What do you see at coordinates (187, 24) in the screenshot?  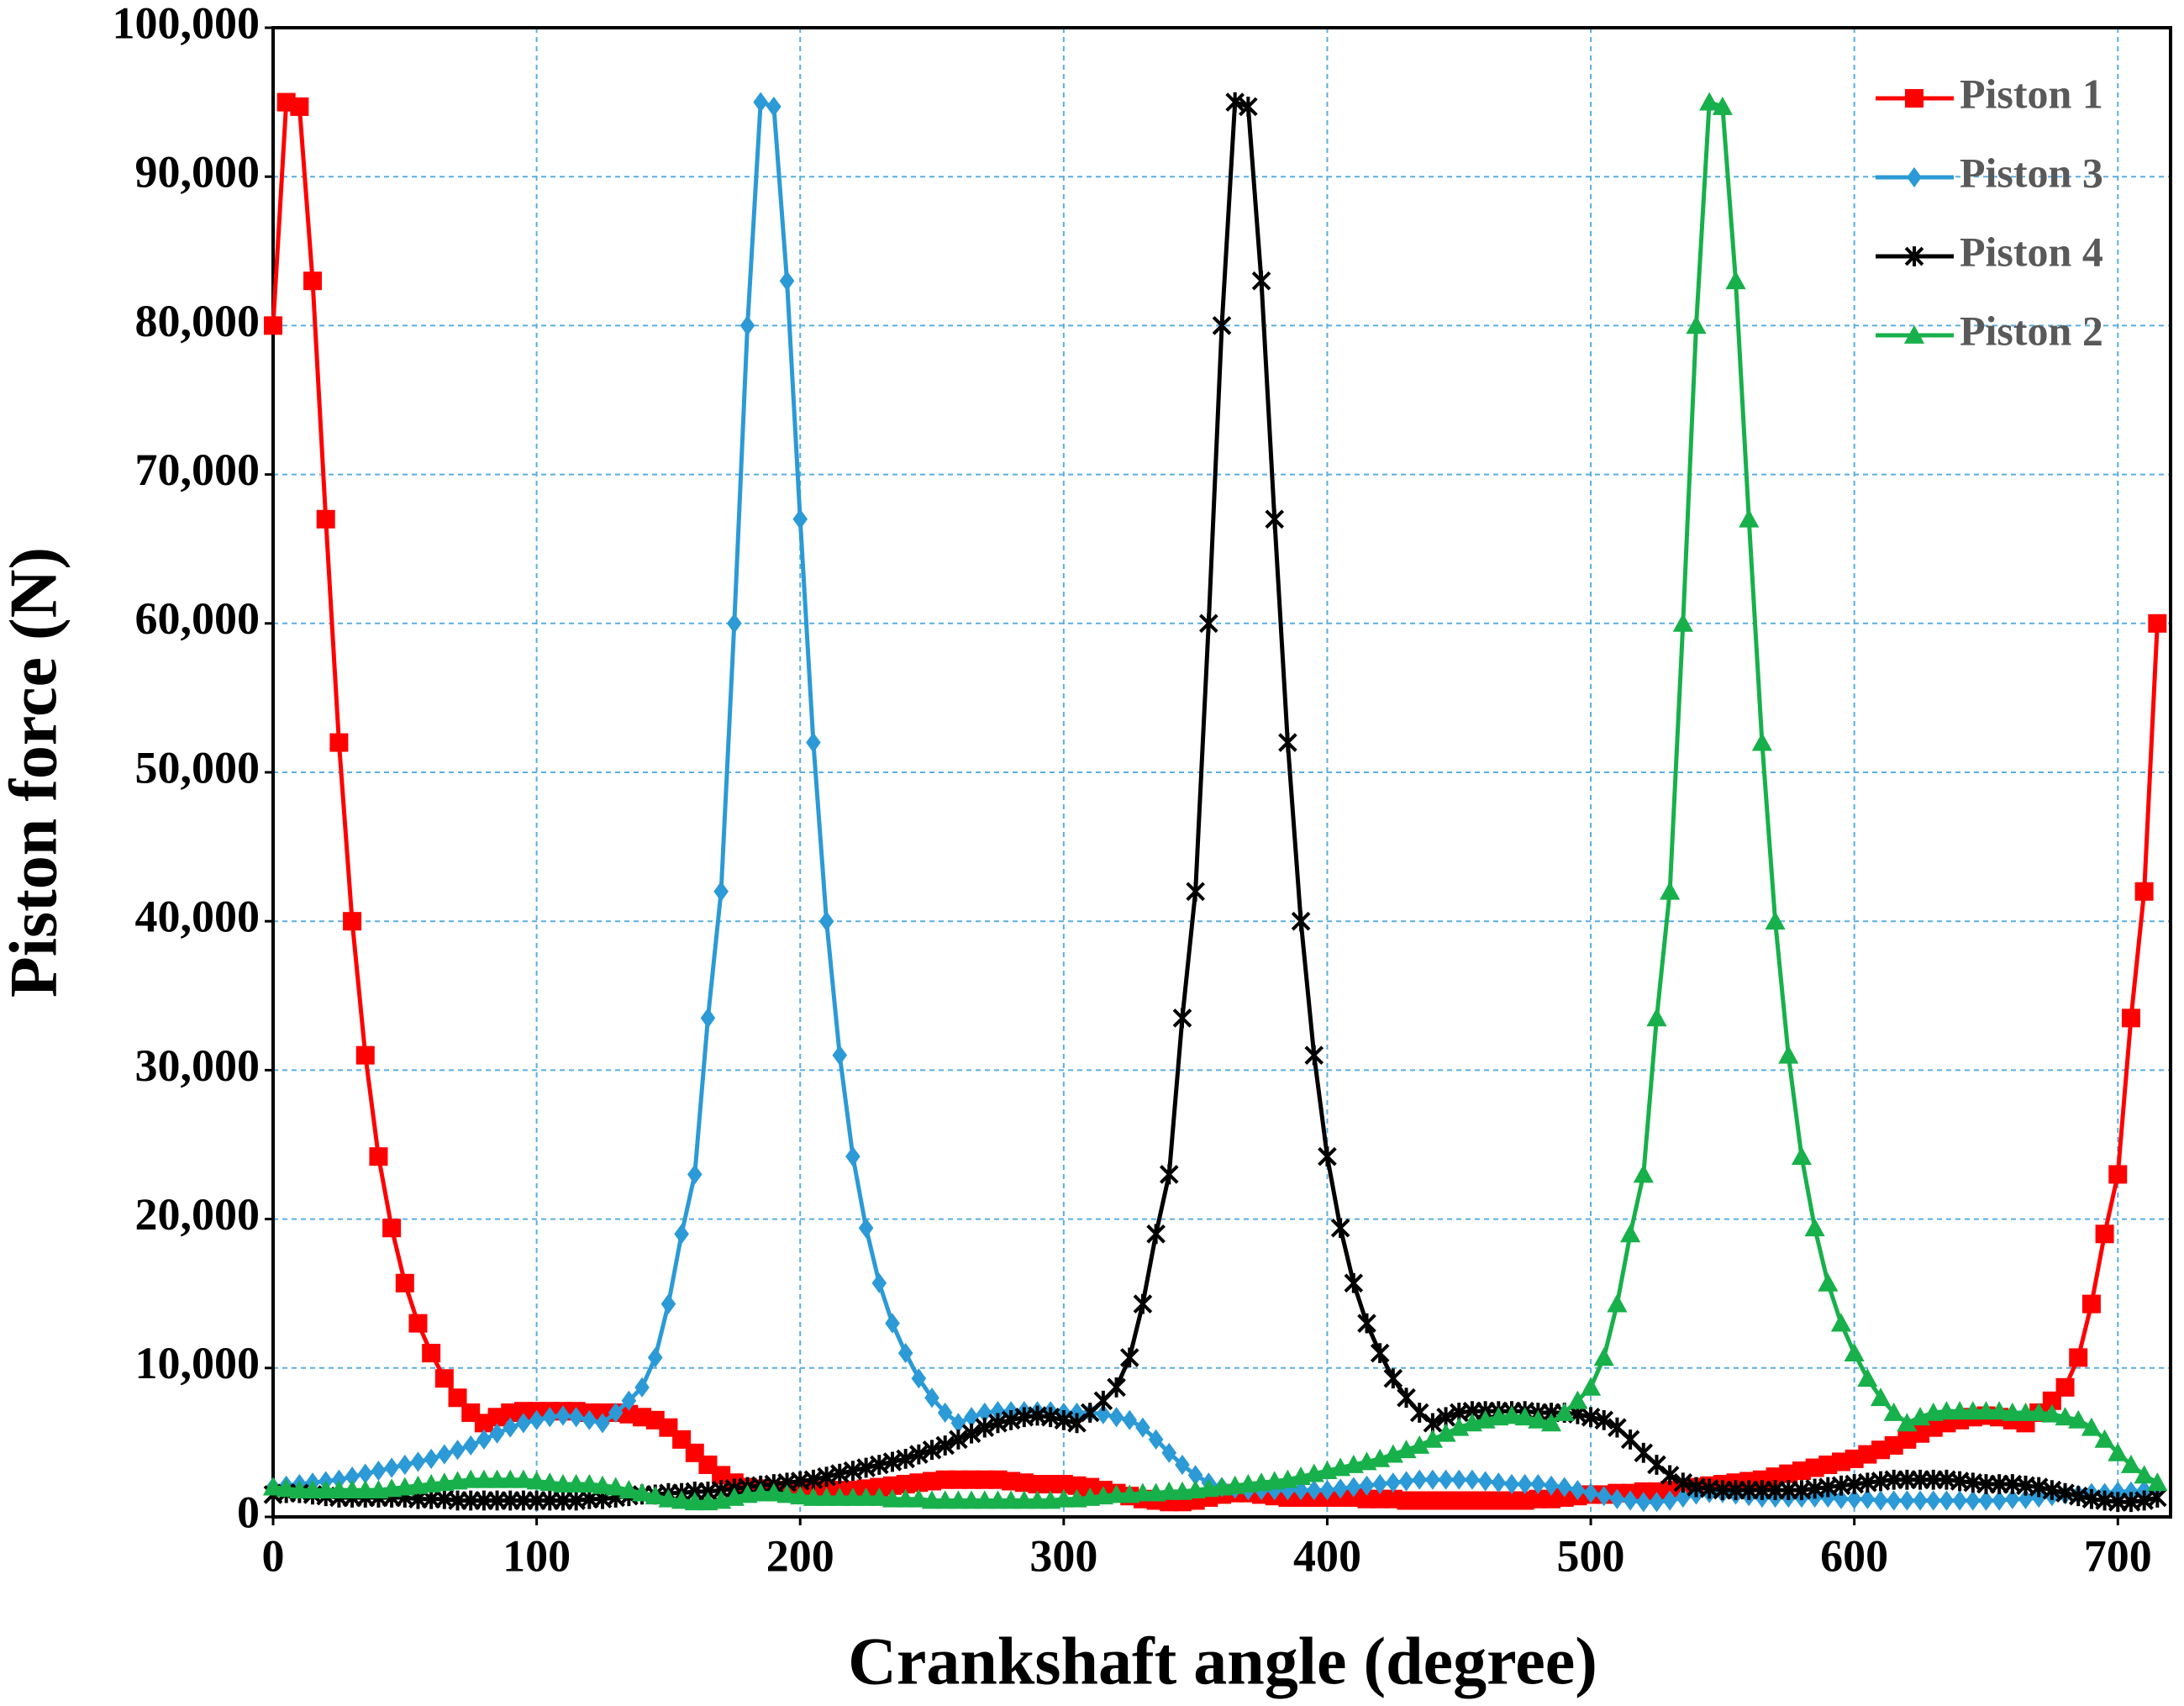 I see `y-tick-label: 100,000` at bounding box center [187, 24].